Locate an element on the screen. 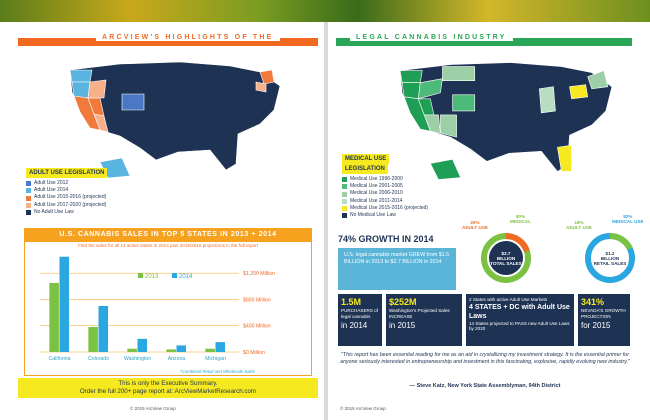  adult-use-legend-title: ADULT USE LEGISLATION is located at coordinates (67, 173).